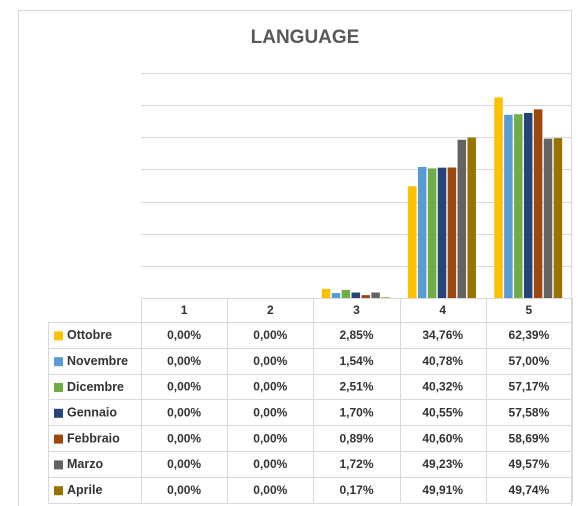  What do you see at coordinates (356, 361) in the screenshot?
I see `table-cell: 1,54%` at bounding box center [356, 361].